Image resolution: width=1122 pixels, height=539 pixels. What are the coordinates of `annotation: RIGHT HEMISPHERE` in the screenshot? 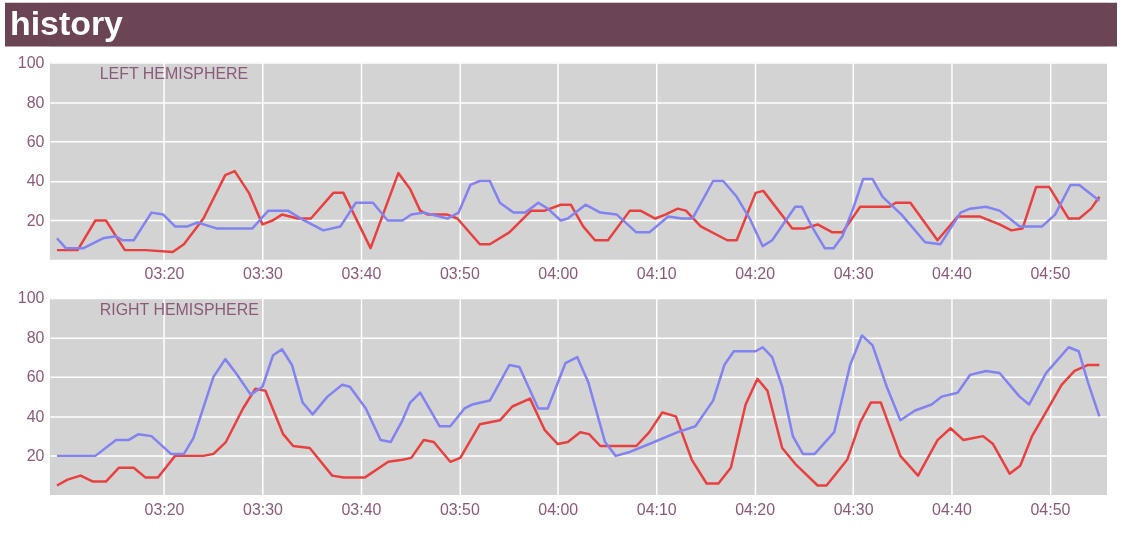 It's located at (179, 309).